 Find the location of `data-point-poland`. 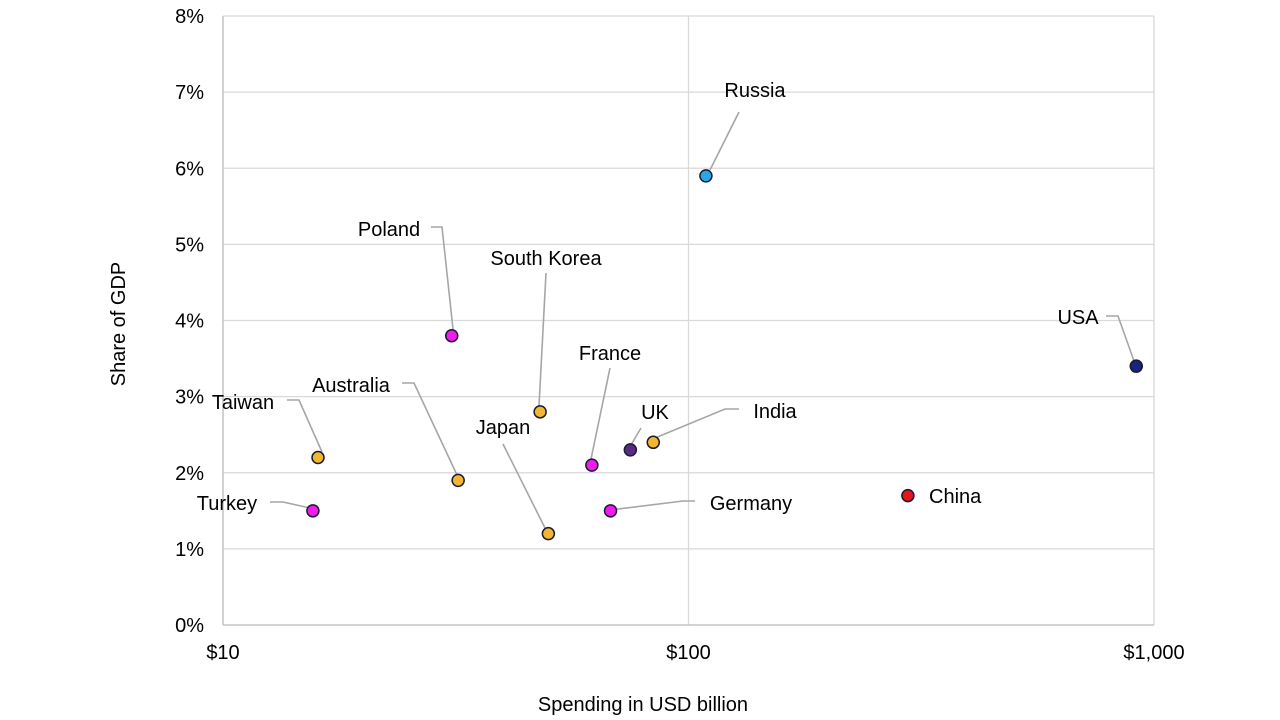

data-point-poland is located at coordinates (451, 335).